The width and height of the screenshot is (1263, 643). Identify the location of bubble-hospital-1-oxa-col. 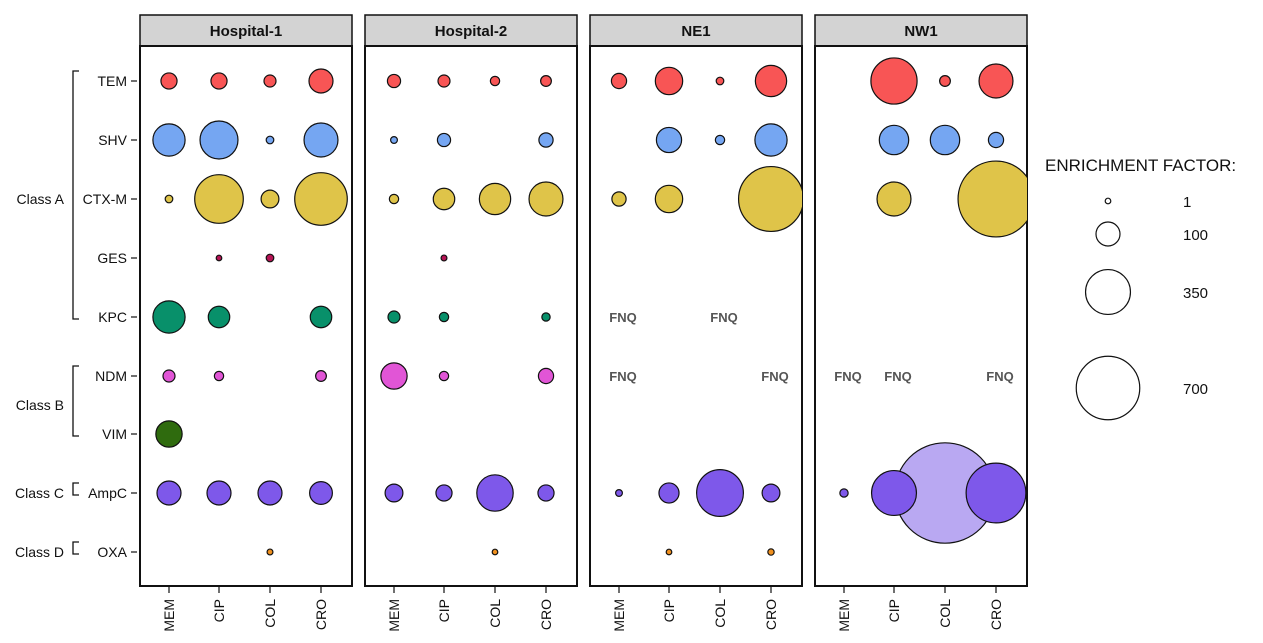
(270, 552).